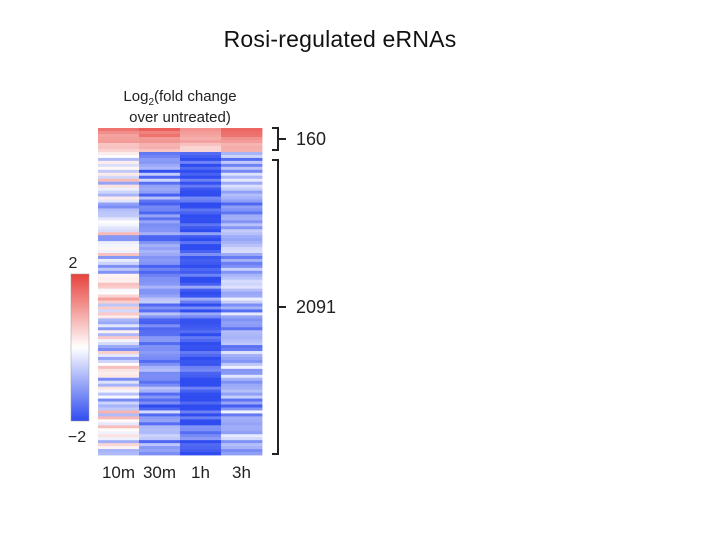  What do you see at coordinates (200, 472) in the screenshot?
I see `column-label: 1h` at bounding box center [200, 472].